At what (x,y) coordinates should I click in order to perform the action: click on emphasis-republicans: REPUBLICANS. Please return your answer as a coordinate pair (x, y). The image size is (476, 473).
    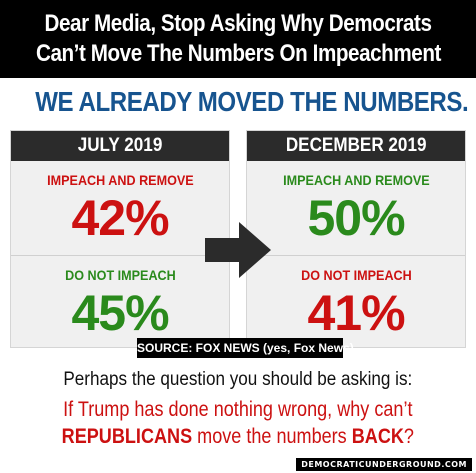
    Looking at the image, I should click on (127, 436).